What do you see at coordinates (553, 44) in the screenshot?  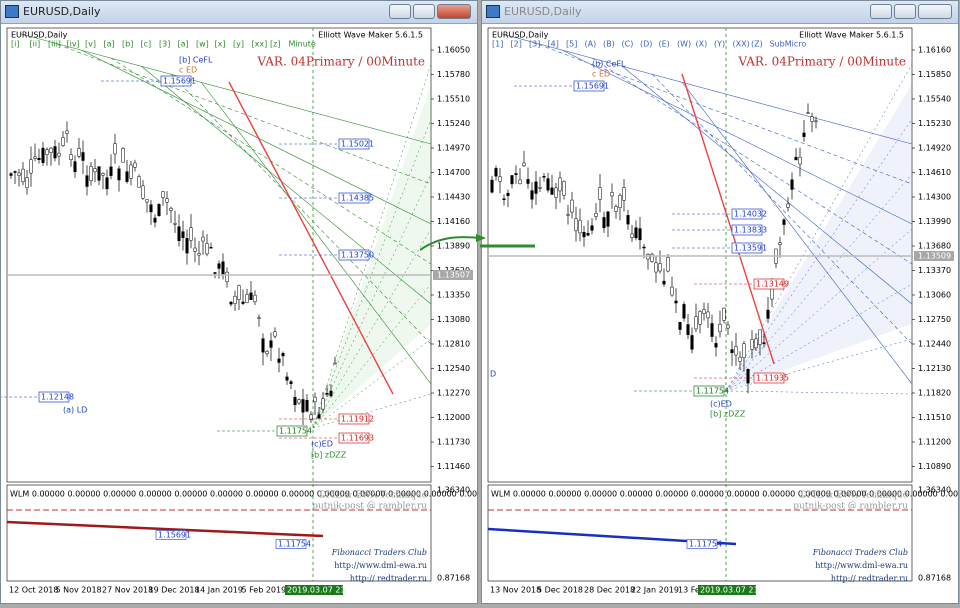 I see `wave-label: [4]` at bounding box center [553, 44].